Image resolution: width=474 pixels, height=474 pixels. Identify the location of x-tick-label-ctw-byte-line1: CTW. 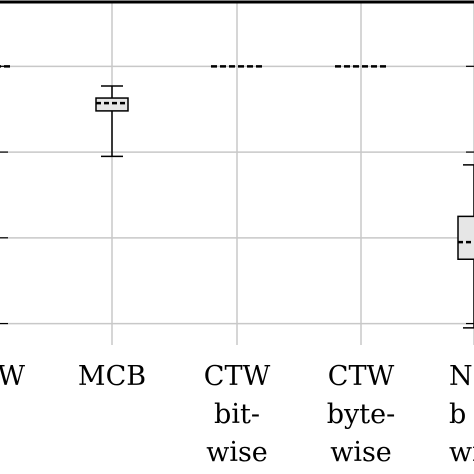
(361, 376).